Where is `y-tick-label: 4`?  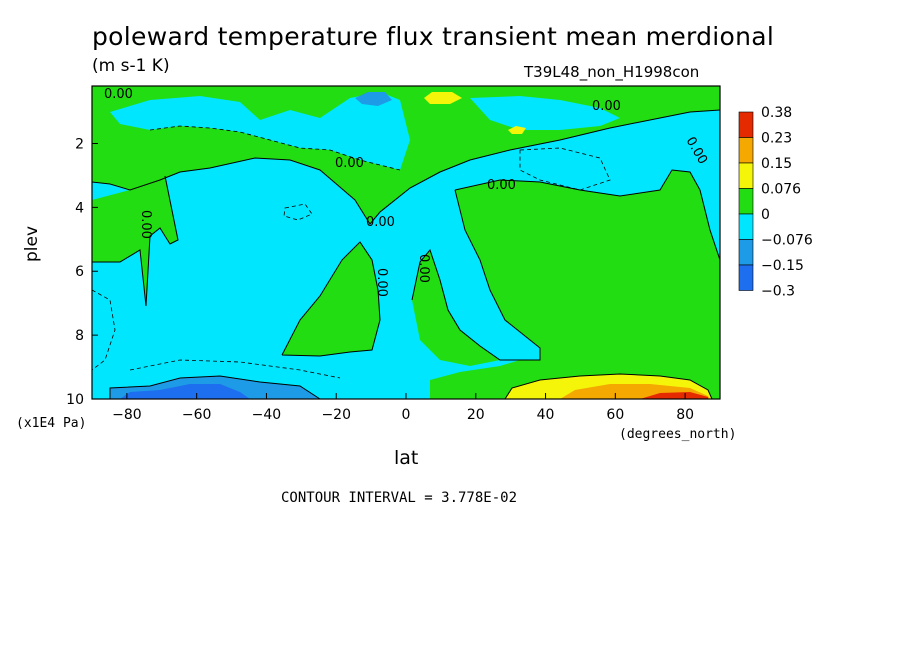
y-tick-label: 4 is located at coordinates (79, 208).